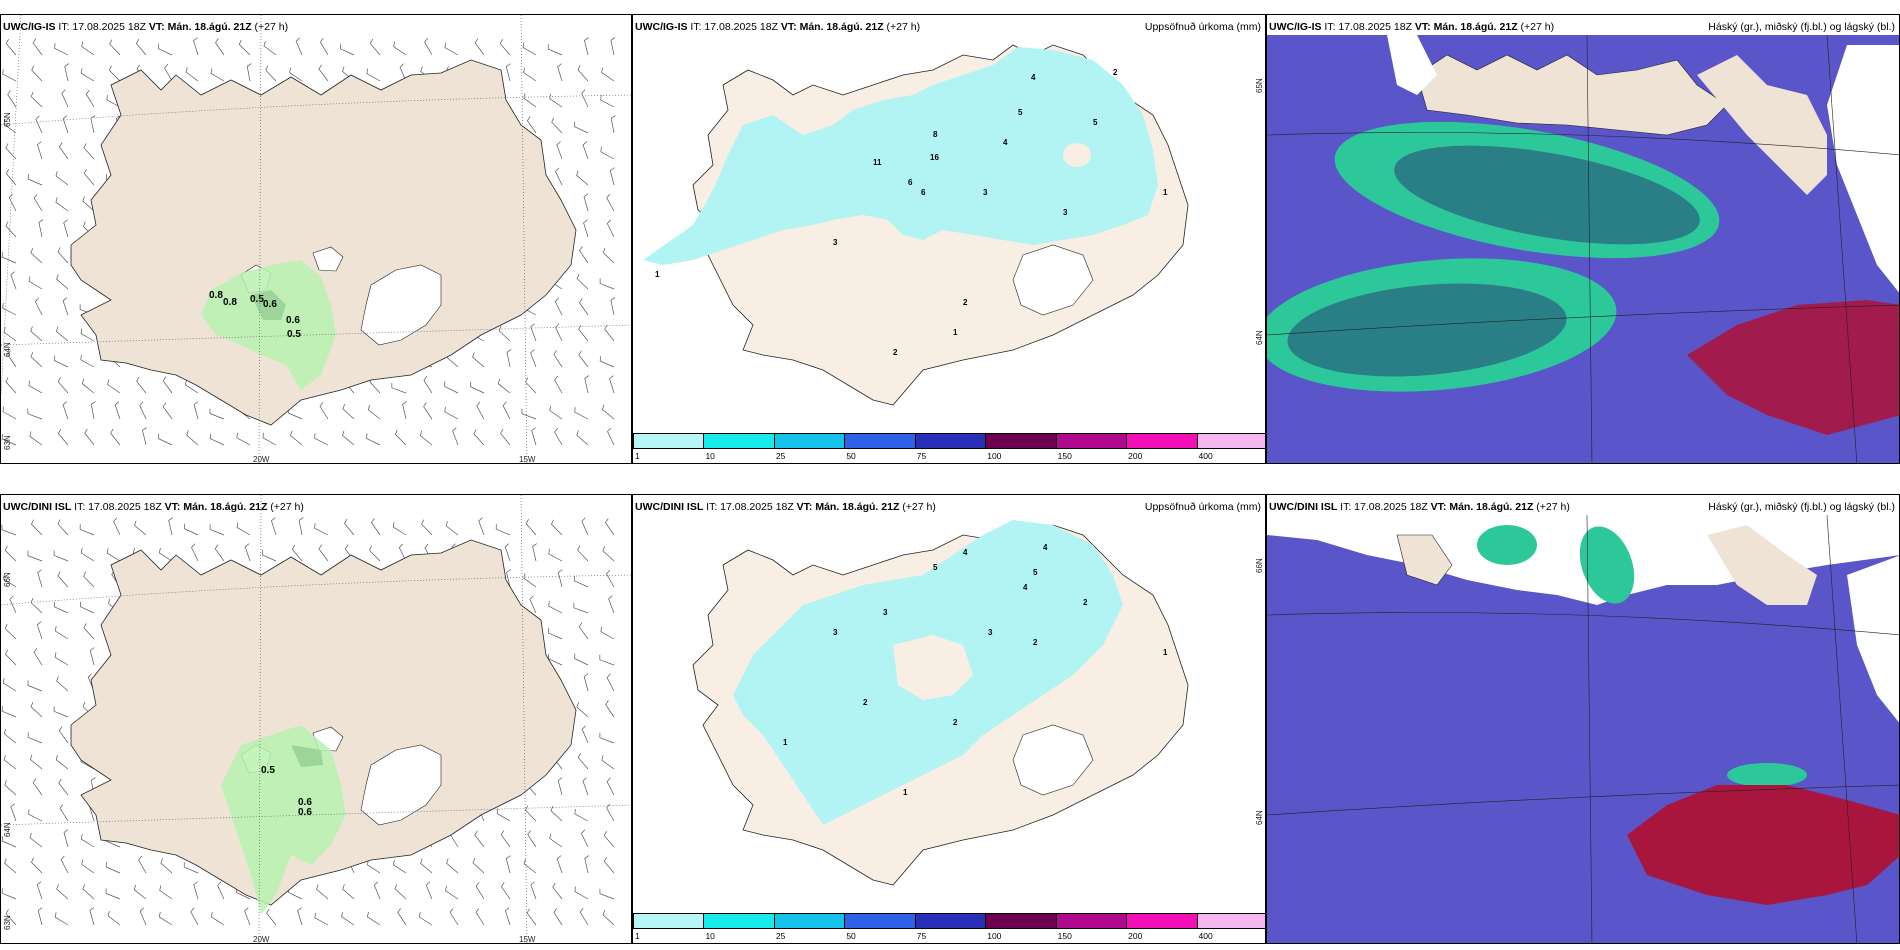  I want to click on lat-label: 64N, so click(1259, 337).